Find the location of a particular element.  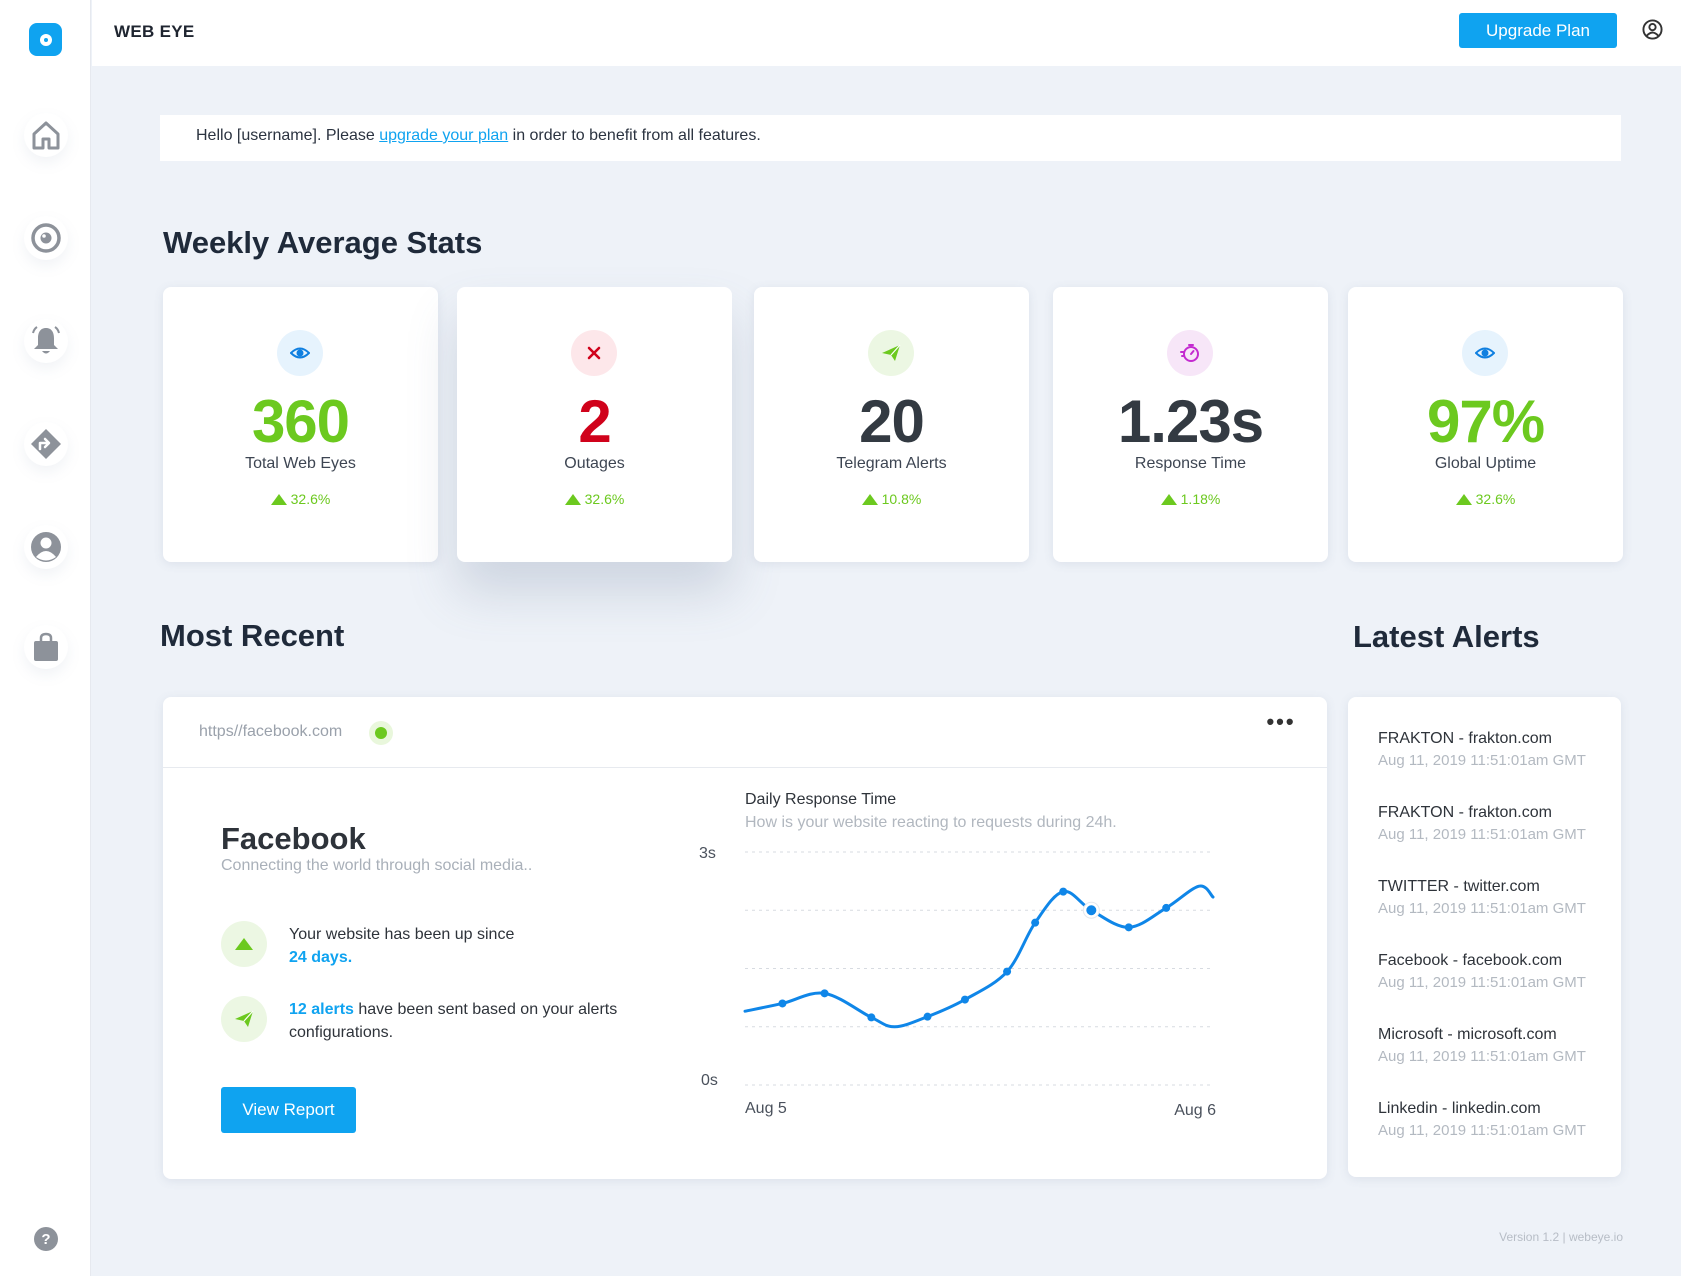

stat-value: 360 is located at coordinates (300, 421).